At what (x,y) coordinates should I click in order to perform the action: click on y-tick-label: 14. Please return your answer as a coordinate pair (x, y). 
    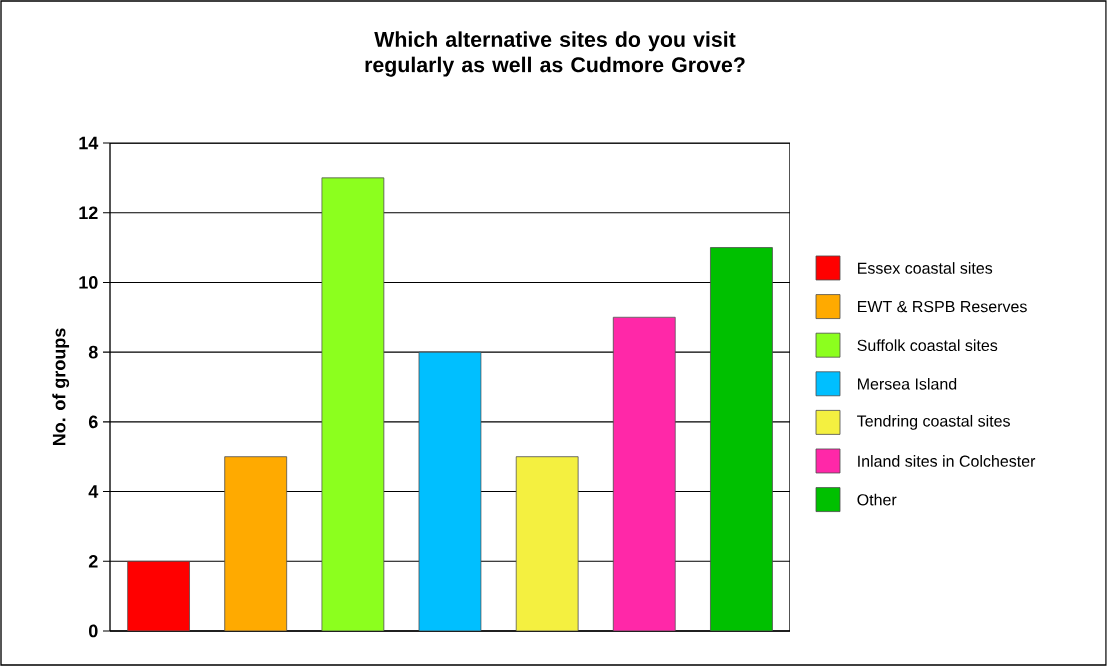
    Looking at the image, I should click on (89, 143).